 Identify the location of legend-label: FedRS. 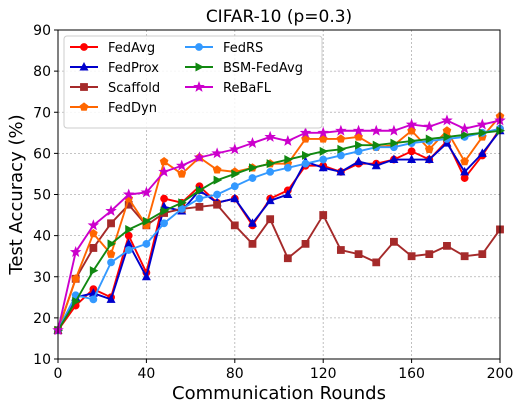
(243, 48).